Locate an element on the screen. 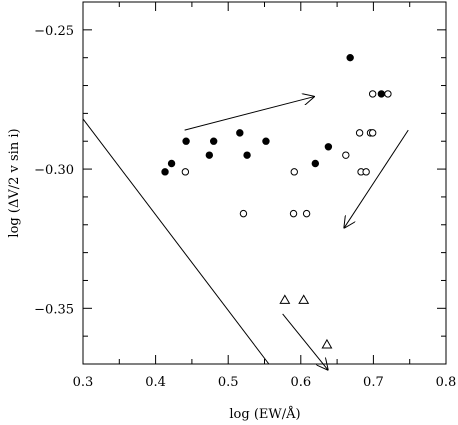 The width and height of the screenshot is (458, 425). x-tick-label: 0.6 is located at coordinates (300, 382).